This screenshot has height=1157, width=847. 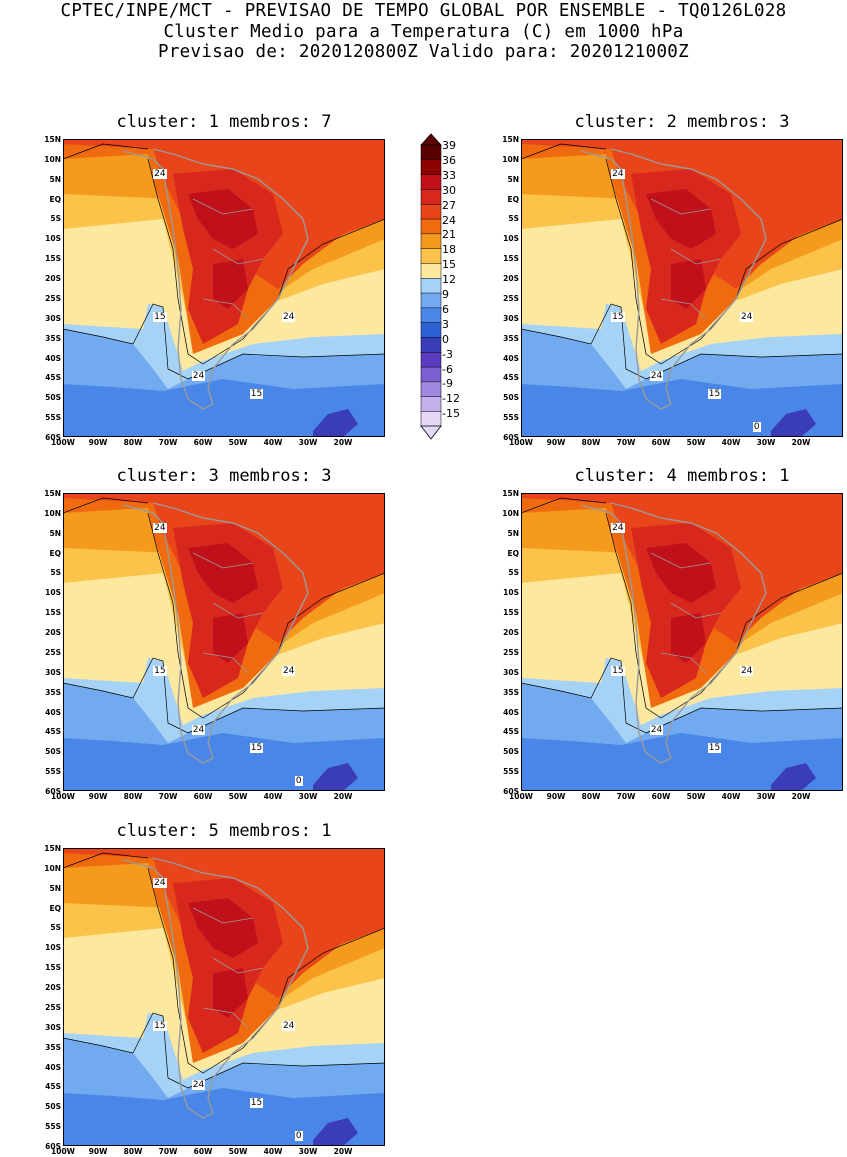 What do you see at coordinates (449, 205) in the screenshot?
I see `colorbar-tick-label: 27` at bounding box center [449, 205].